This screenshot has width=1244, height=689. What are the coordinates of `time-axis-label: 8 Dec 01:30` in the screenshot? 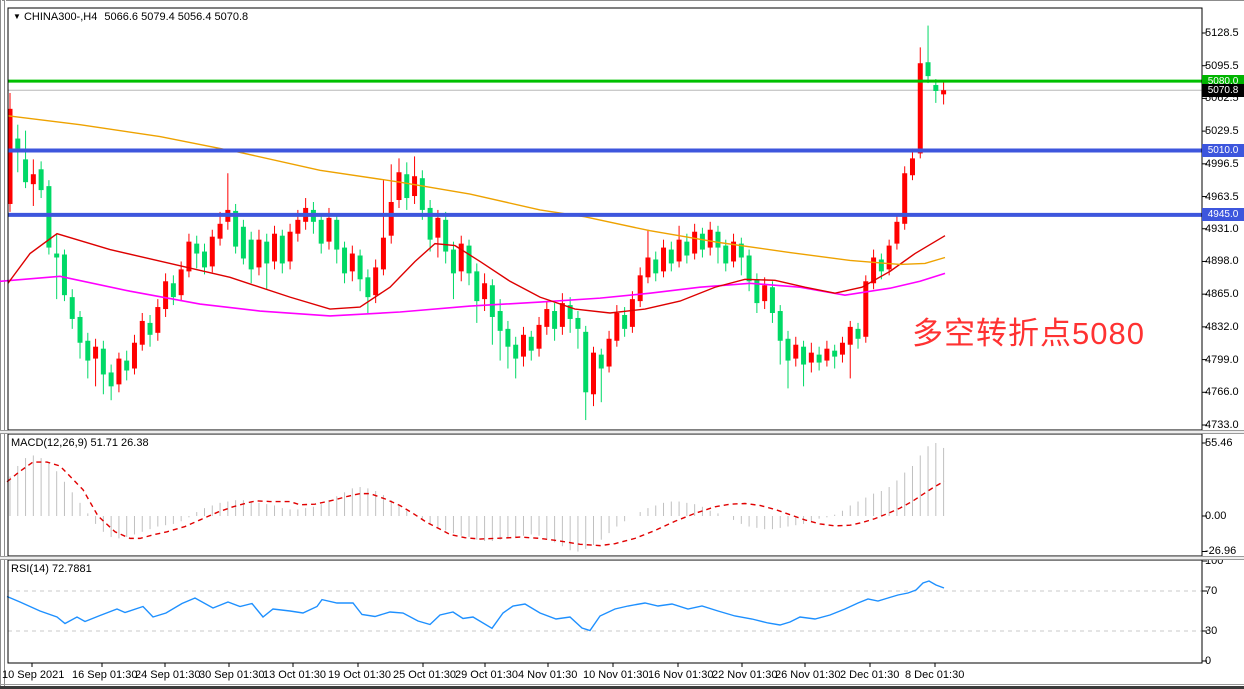 It's located at (935, 675).